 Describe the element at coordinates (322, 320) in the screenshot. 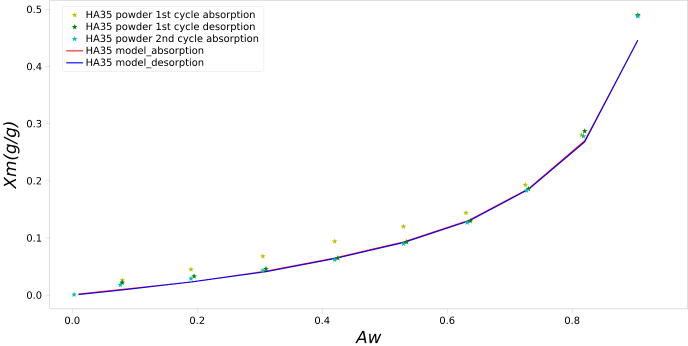

I see `x-tick-label: 0.4` at that location.